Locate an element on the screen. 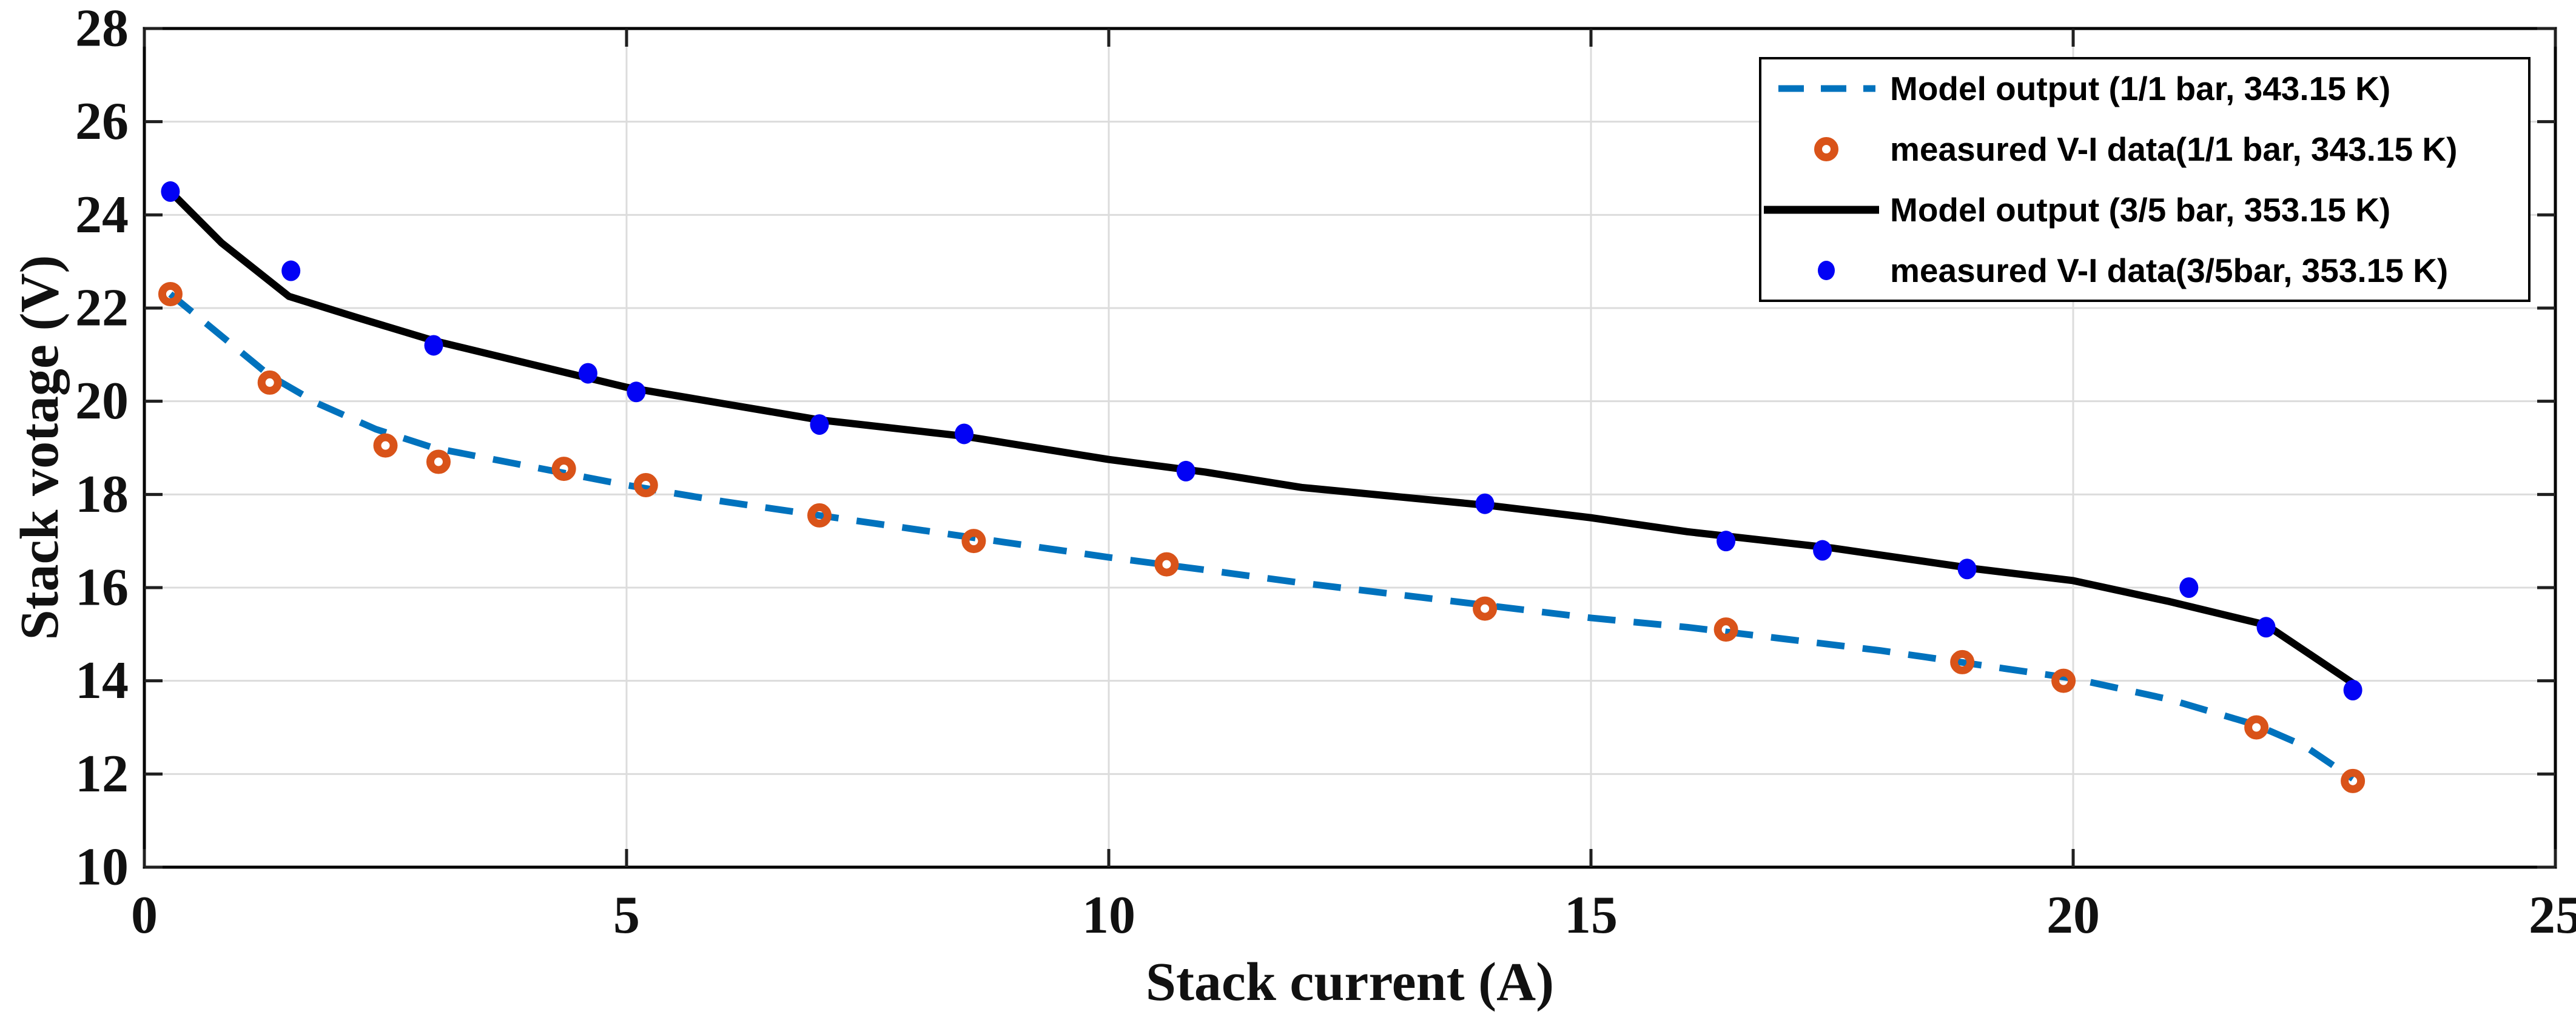 This screenshot has width=2576, height=1020. y-tick-label: 12 is located at coordinates (102, 774).